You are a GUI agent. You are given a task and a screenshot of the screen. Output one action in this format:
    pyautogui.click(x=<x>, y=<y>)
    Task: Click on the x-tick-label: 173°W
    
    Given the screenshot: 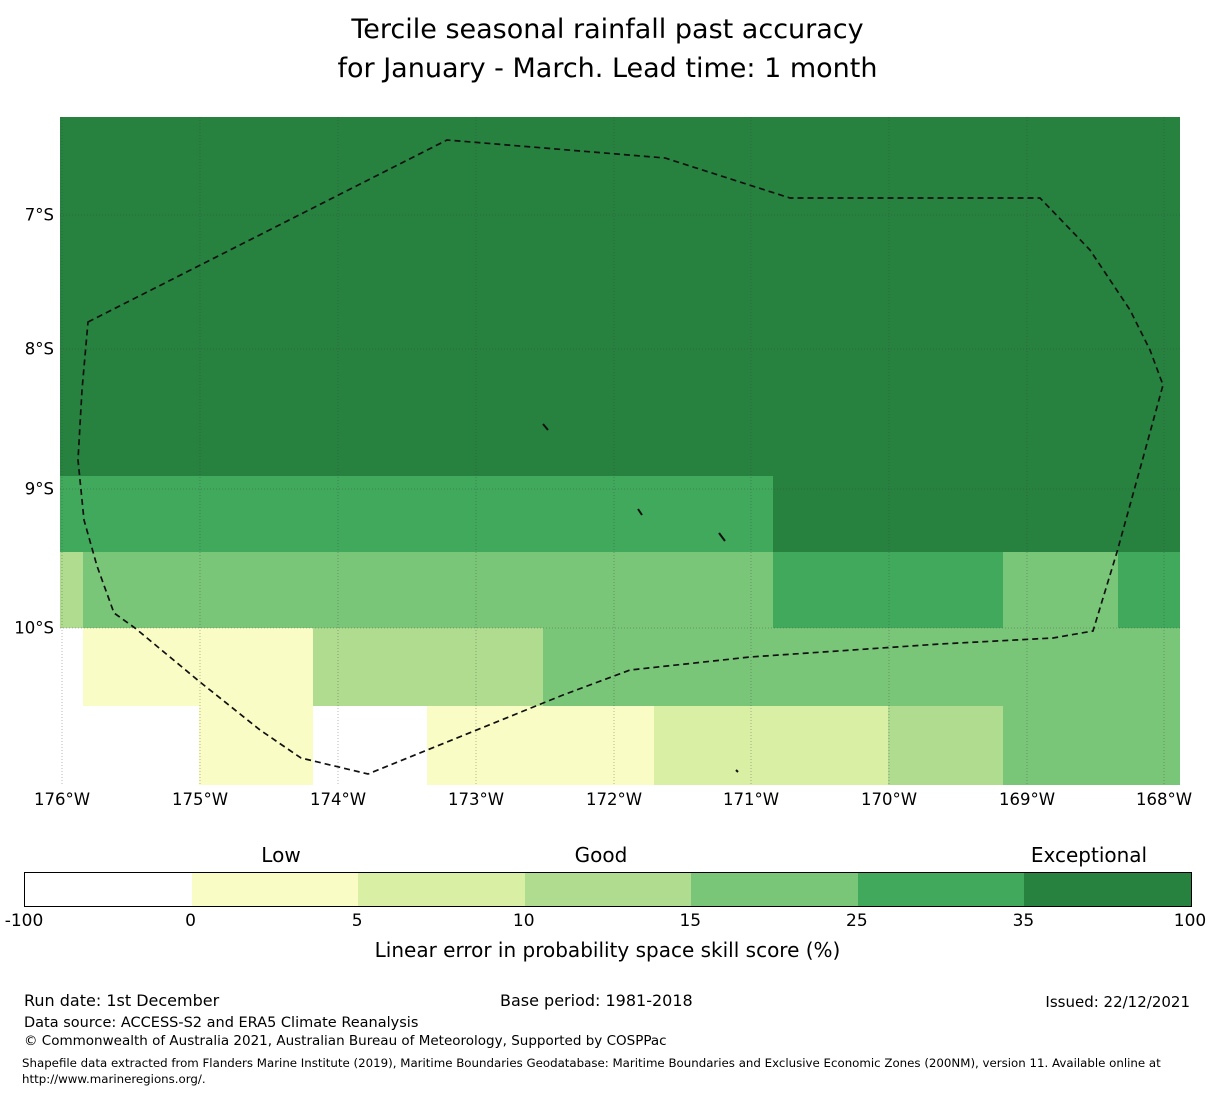 What is the action you would take?
    pyautogui.click(x=476, y=799)
    